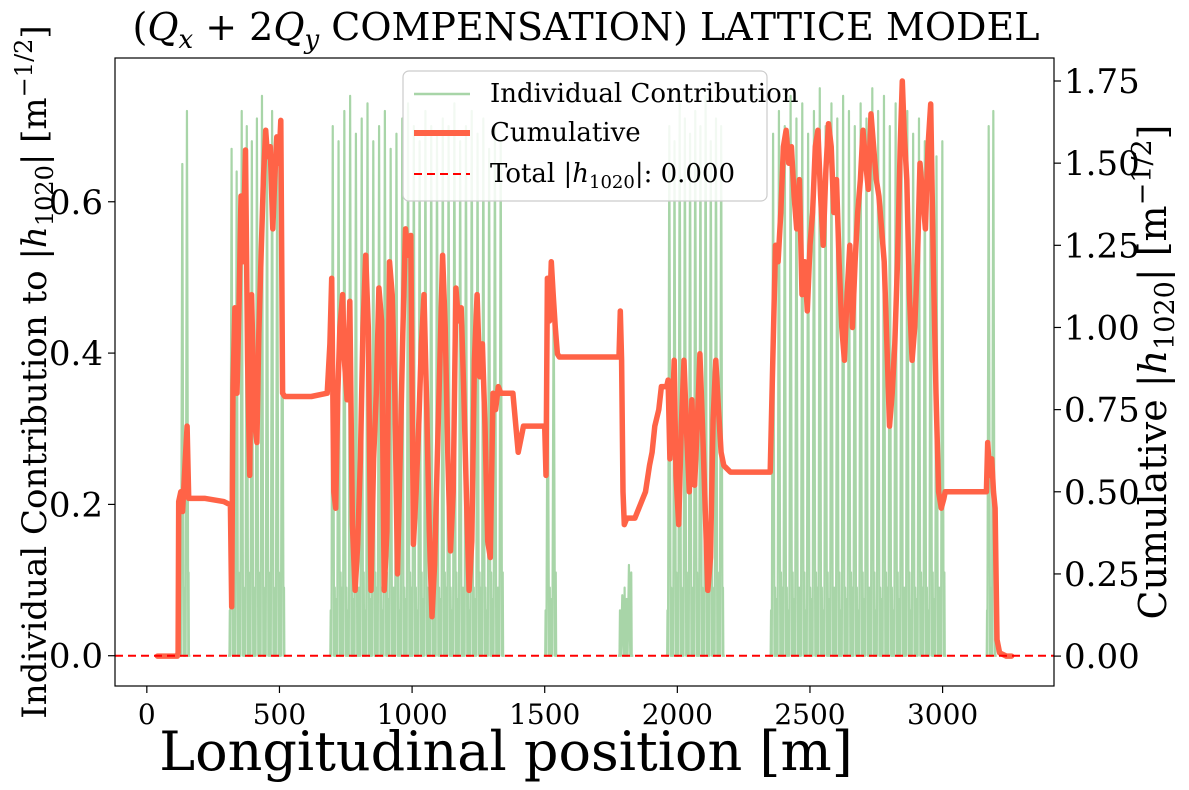  Describe the element at coordinates (644, 94) in the screenshot. I see `legend-label-individual: Individual Contribution` at that location.